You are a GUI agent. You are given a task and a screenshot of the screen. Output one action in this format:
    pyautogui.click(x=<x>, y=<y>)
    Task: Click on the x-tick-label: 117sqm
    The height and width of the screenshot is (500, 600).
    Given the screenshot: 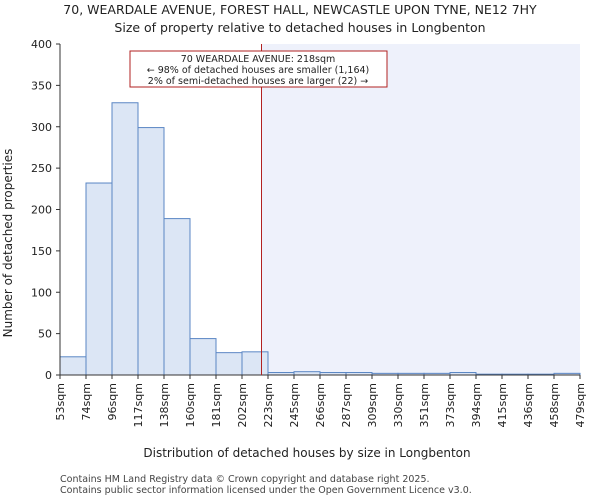 What is the action you would take?
    pyautogui.click(x=138, y=405)
    